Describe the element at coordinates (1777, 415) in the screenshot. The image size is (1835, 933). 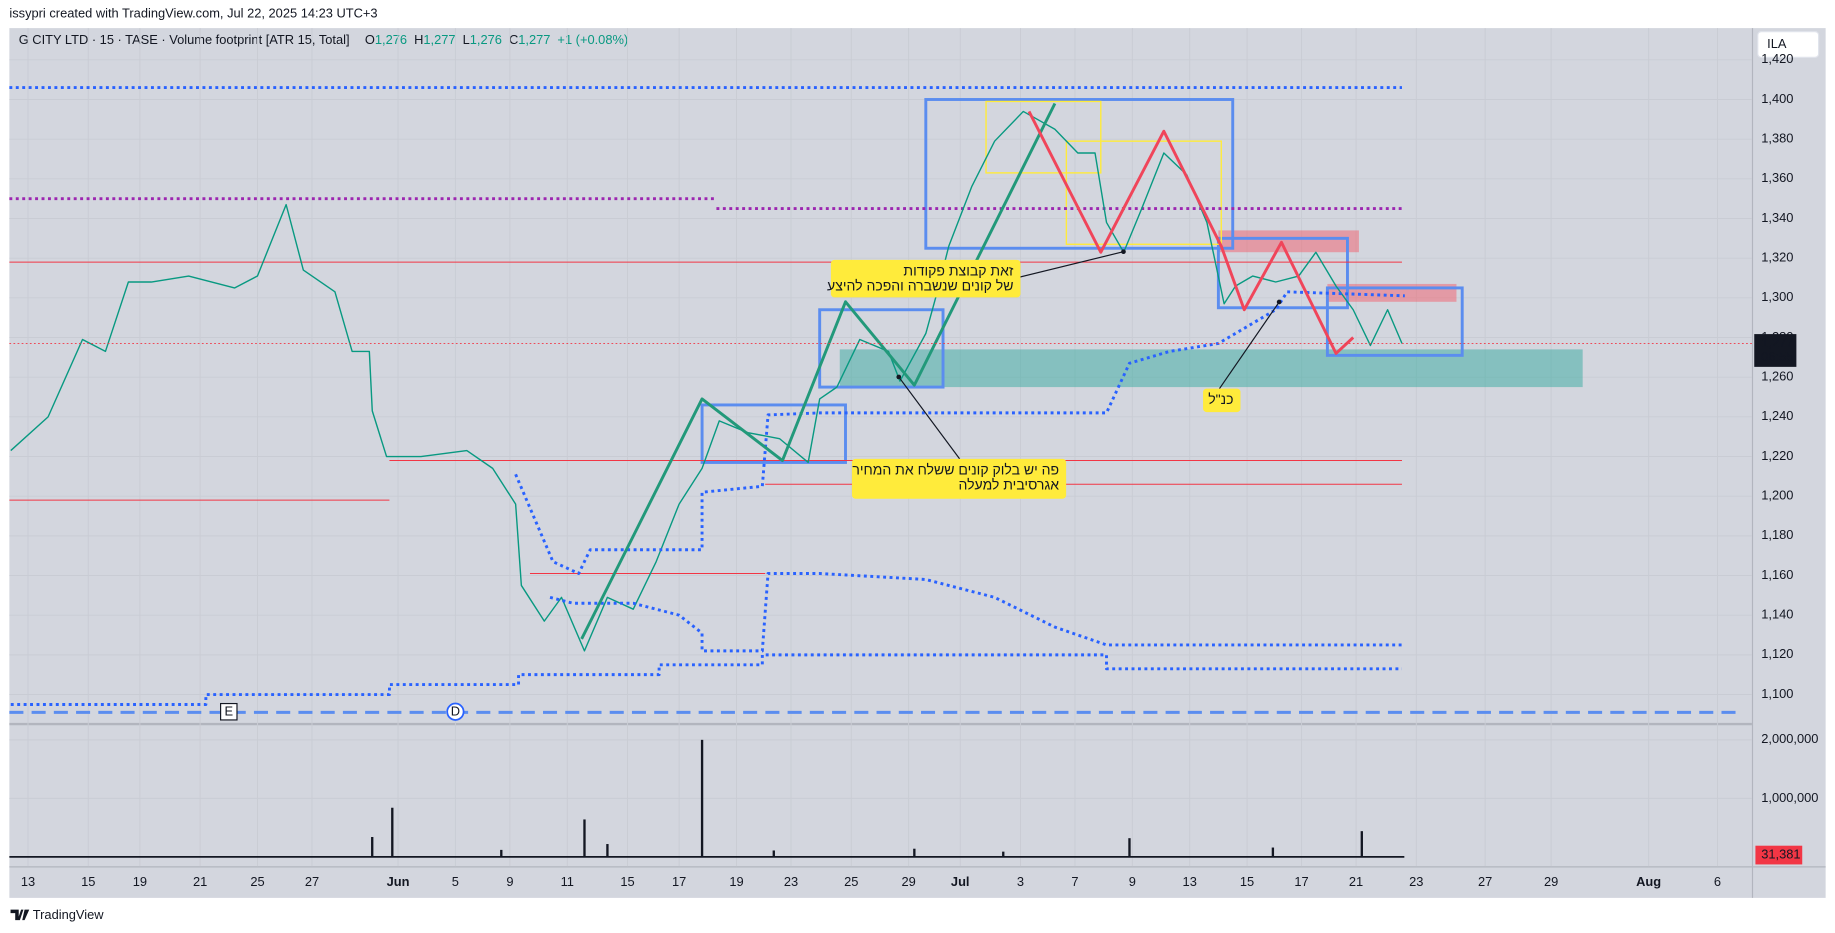
I see `y-tick-label: 1,240` at that location.